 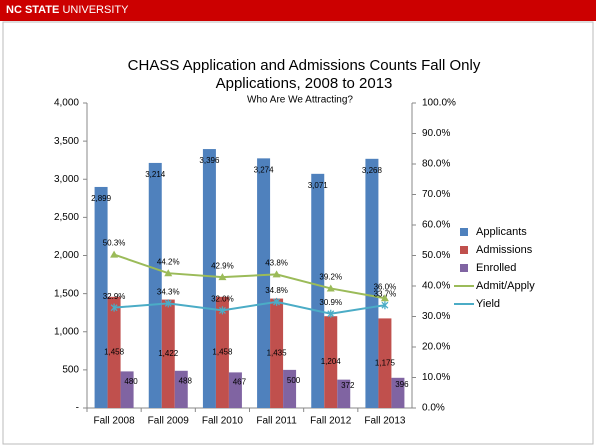 What do you see at coordinates (436, 164) in the screenshot?
I see `y2-tick-label: 80.0%` at bounding box center [436, 164].